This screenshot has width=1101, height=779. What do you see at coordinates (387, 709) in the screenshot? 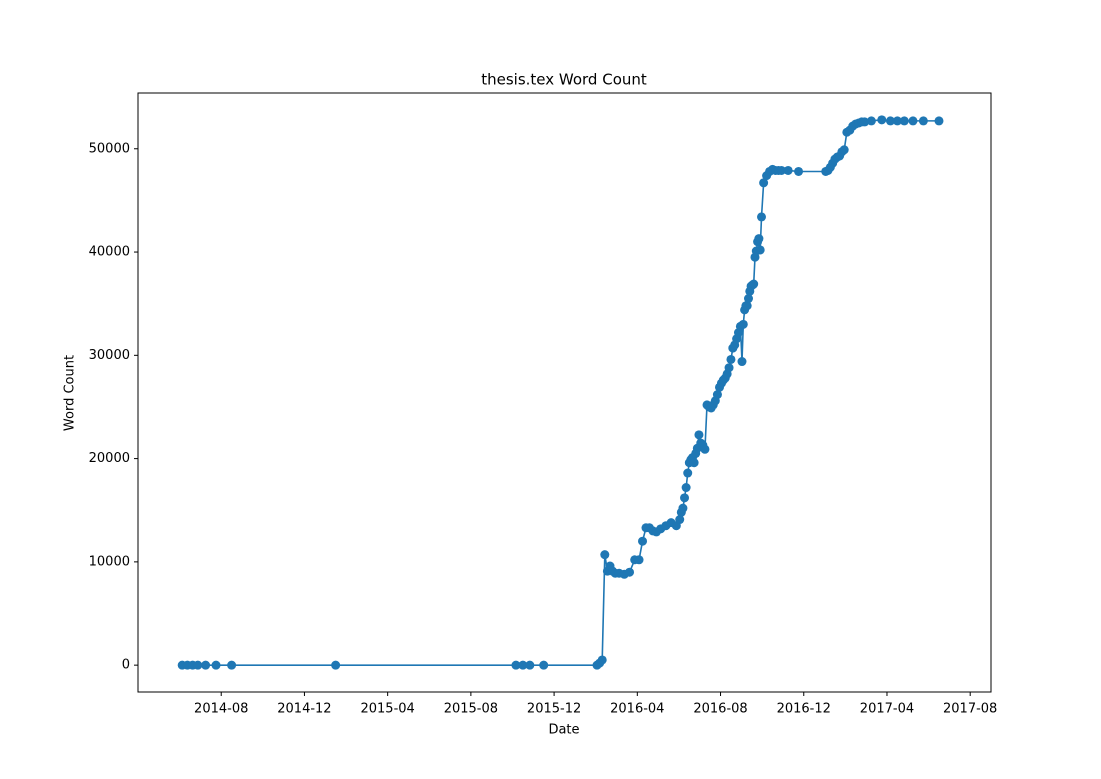
I see `x-tick-label: 2015-04` at bounding box center [387, 709].